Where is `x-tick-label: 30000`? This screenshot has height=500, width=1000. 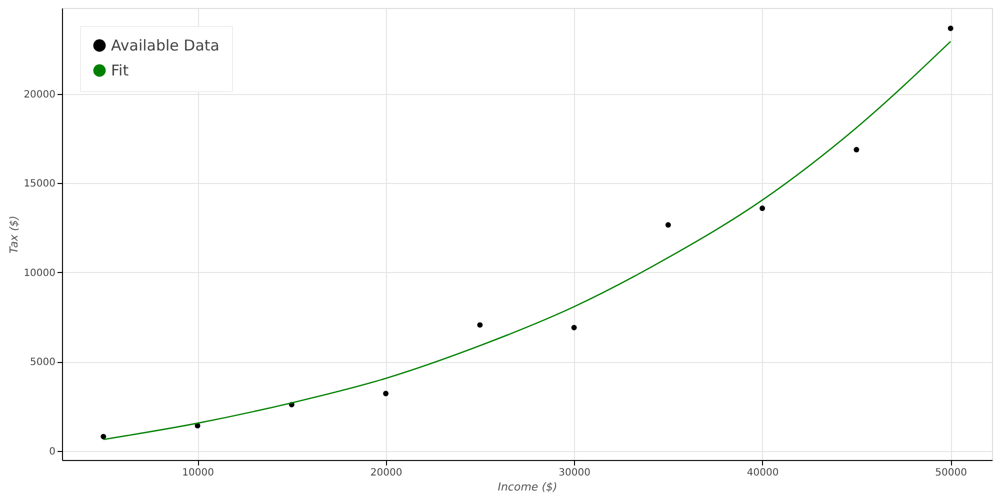 x-tick-label: 30000 is located at coordinates (574, 473).